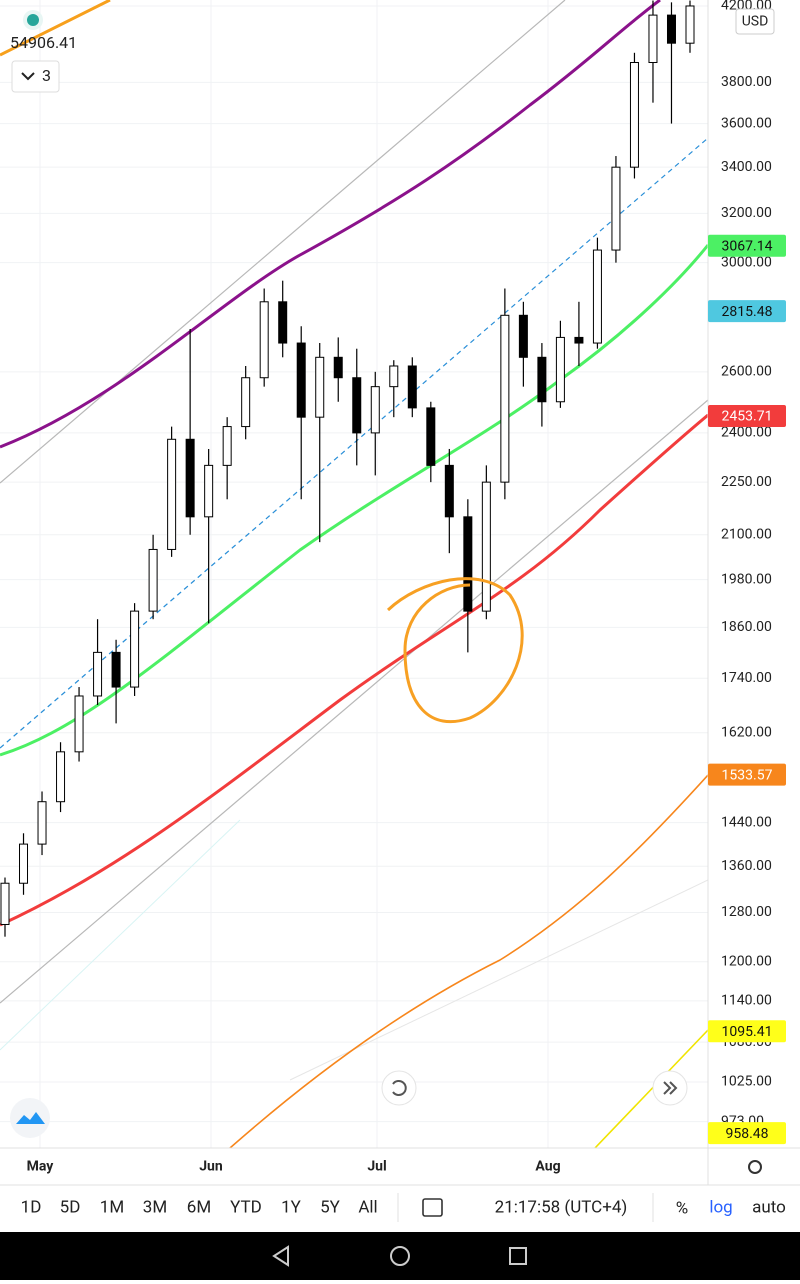 Image resolution: width=800 pixels, height=1284 pixels. I want to click on range-button: 6M, so click(199, 1207).